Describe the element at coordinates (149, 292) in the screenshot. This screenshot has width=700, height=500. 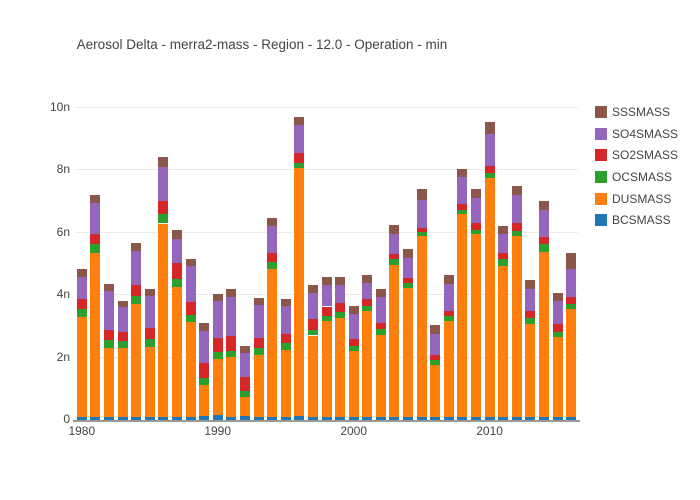
I see `bar-segment-1985-SSSMASS` at that location.